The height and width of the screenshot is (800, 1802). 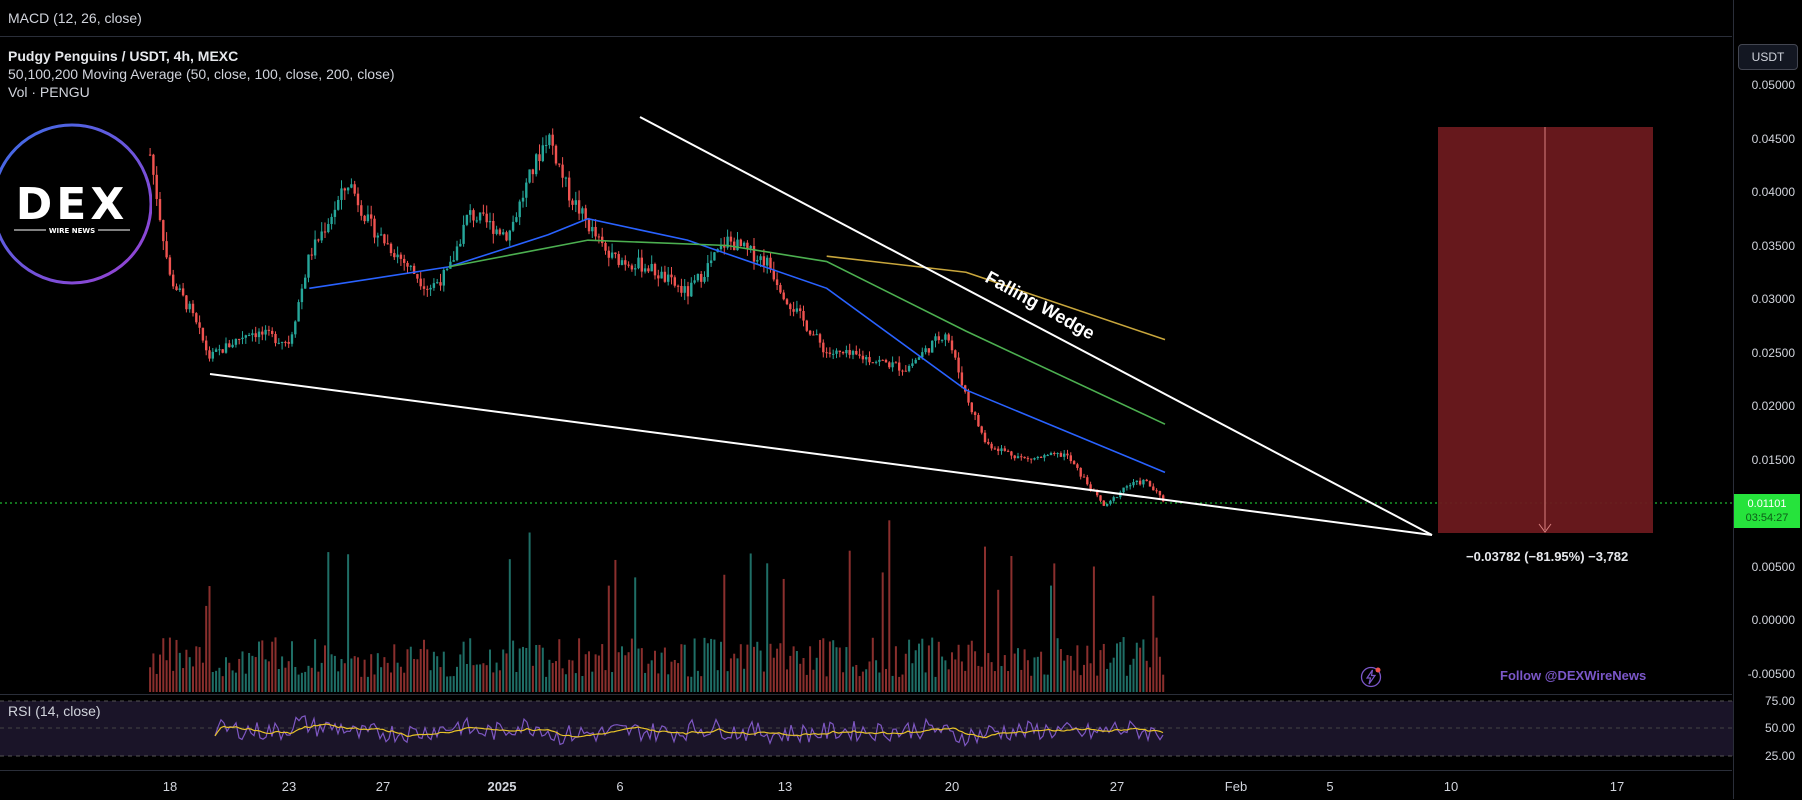 What do you see at coordinates (1547, 556) in the screenshot?
I see `measure-label: −0.03782 (−81.95%) −3,782` at bounding box center [1547, 556].